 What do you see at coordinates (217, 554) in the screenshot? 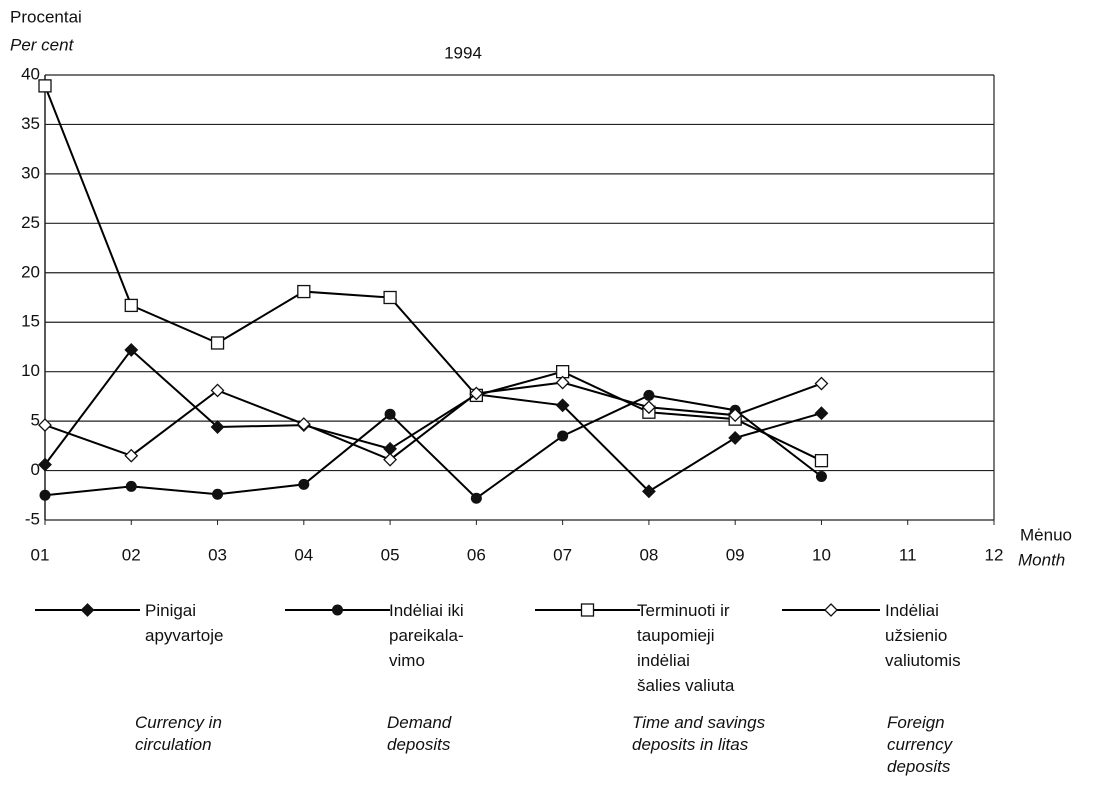
I see `x-tick-label: 03` at bounding box center [217, 554].